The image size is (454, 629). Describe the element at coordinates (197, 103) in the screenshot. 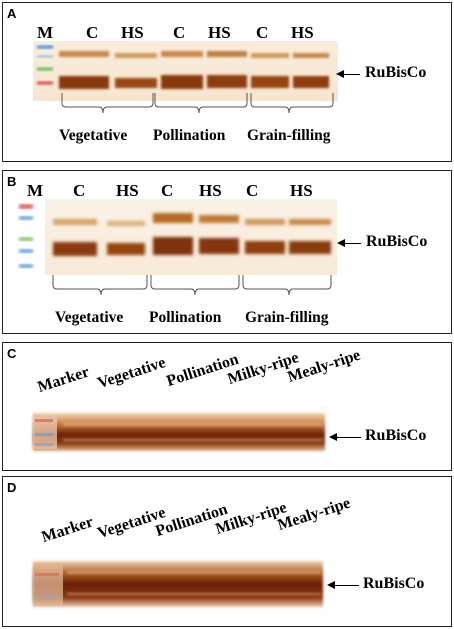

I see `stage-brackets-a` at that location.